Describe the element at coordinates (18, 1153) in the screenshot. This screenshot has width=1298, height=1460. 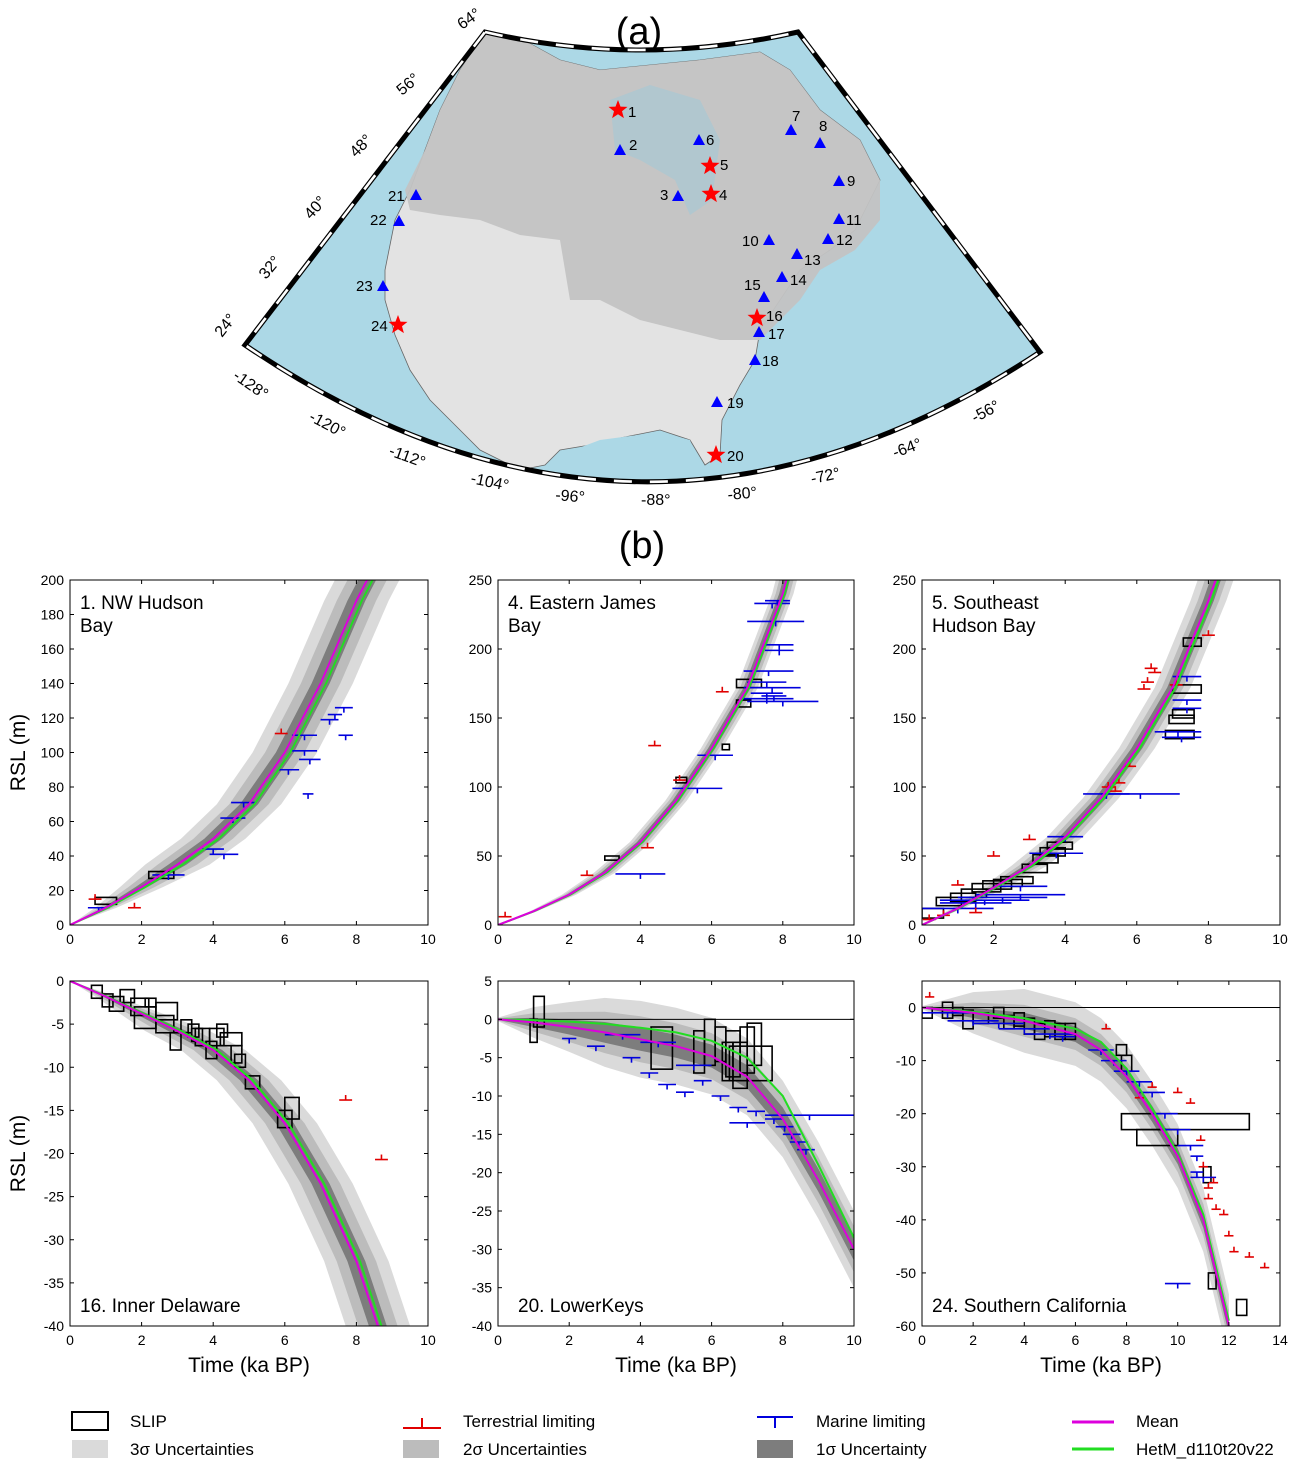
I see `y-axis-label: RSL (m)` at that location.